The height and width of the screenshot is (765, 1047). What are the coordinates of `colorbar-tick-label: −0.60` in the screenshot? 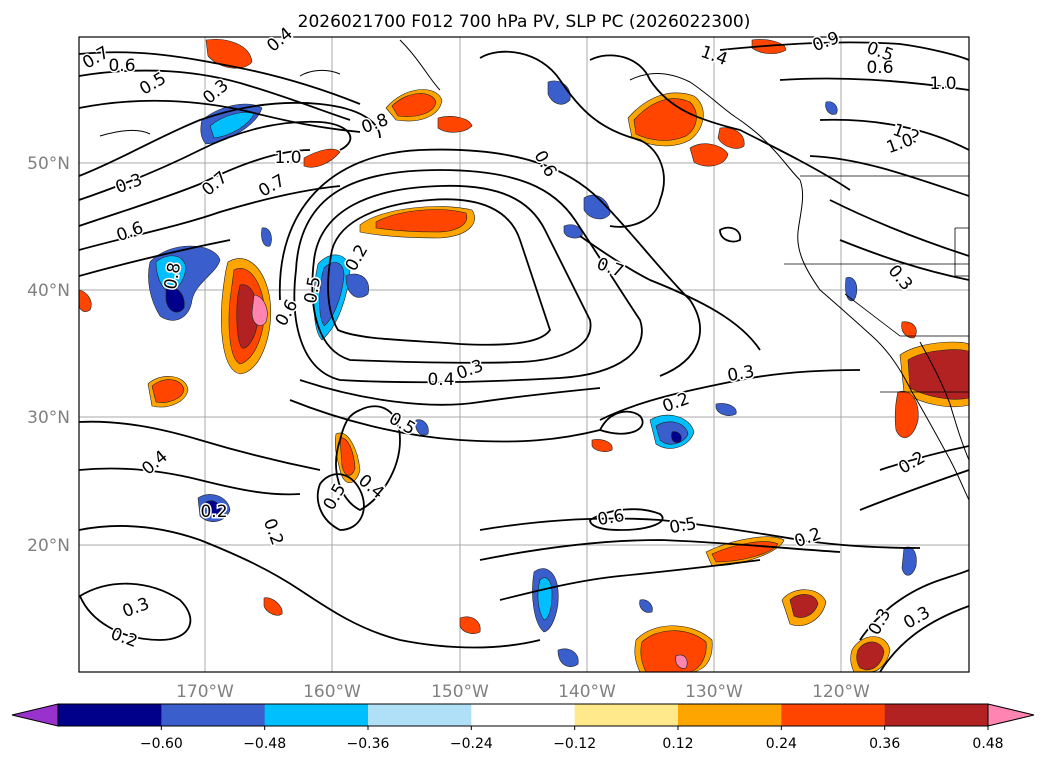 It's located at (161, 744).